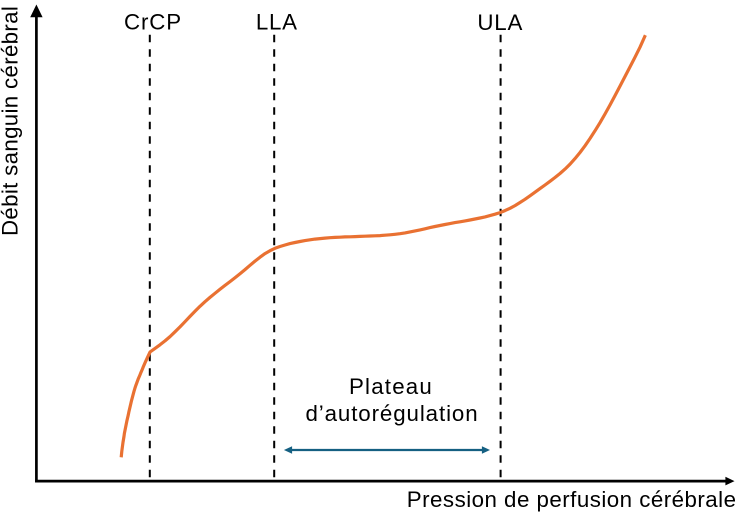 Image resolution: width=741 pixels, height=516 pixels. Describe the element at coordinates (391, 413) in the screenshot. I see `svg-text: d’autorégulation` at that location.